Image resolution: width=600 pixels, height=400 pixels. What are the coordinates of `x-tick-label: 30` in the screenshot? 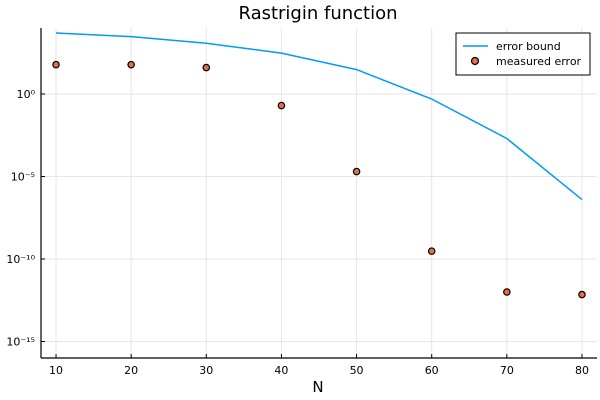 It's located at (206, 370).